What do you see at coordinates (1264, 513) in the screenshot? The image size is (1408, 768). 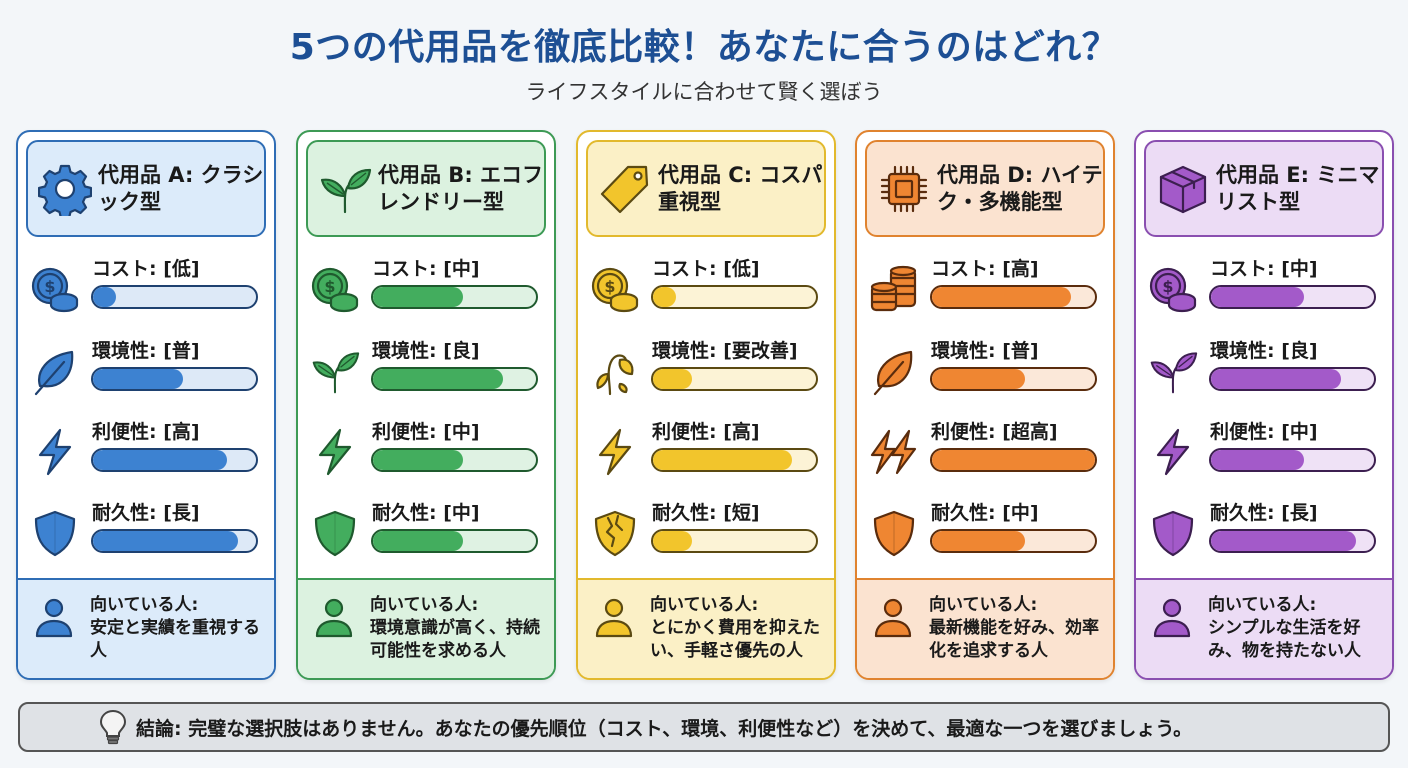 I see `metric-label: 耐久性: [長]` at bounding box center [1264, 513].